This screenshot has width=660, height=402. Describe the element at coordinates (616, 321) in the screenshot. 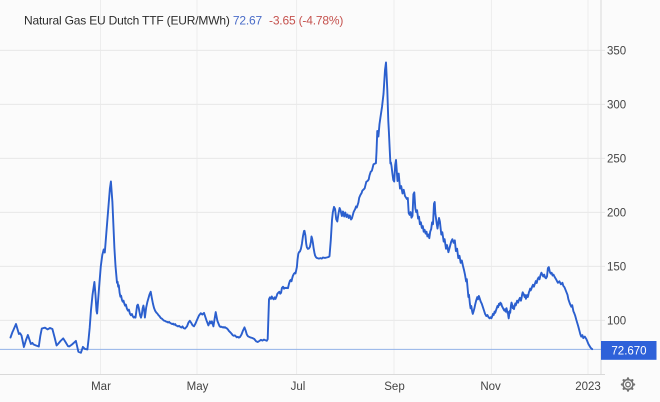

I see `svg-text: 100` at that location.